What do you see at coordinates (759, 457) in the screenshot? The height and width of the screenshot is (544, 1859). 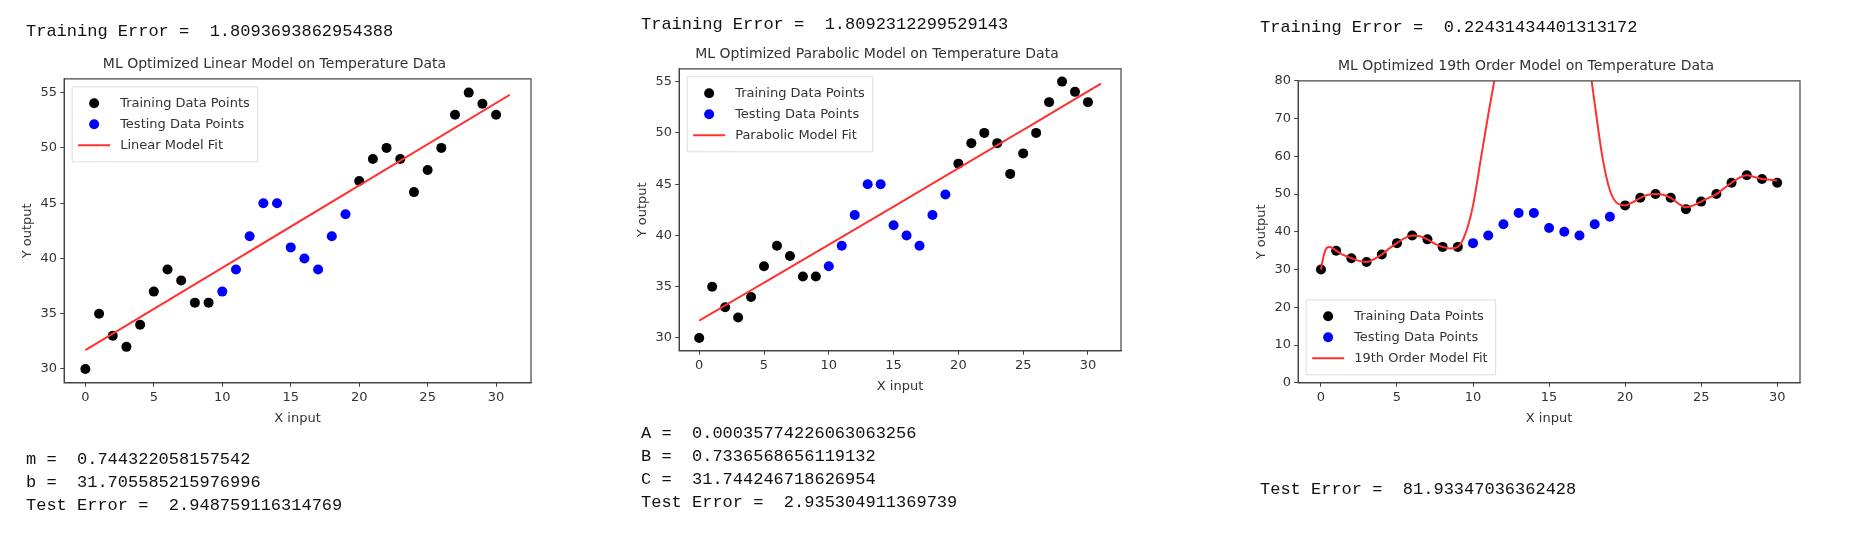 I see `text: B = 0.7336568656119132` at bounding box center [759, 457].